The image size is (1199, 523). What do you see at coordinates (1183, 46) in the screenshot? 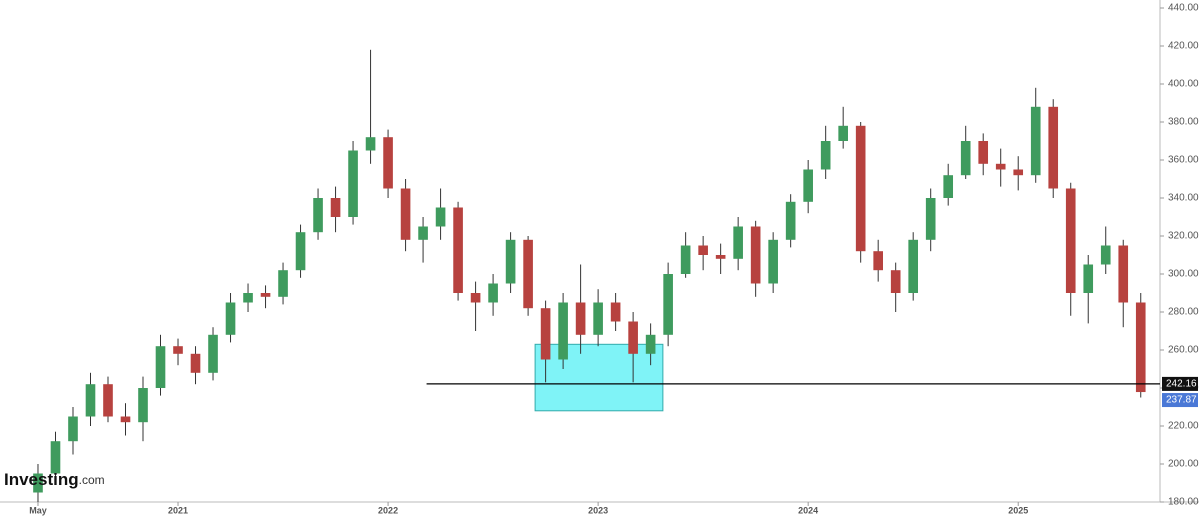
I see `y-tick-label: 420.00` at bounding box center [1183, 46].